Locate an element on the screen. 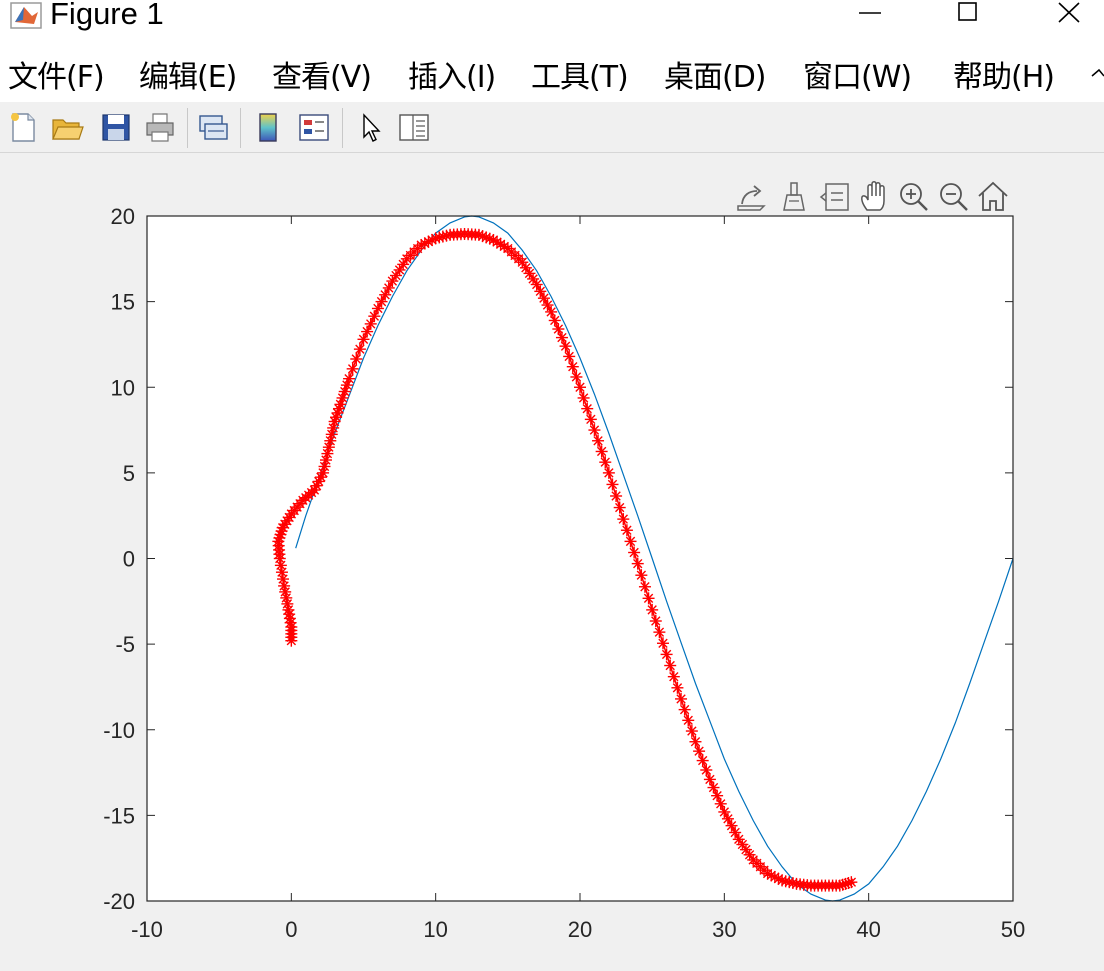 Image resolution: width=1104 pixels, height=971 pixels. close-icon is located at coordinates (1069, 12).